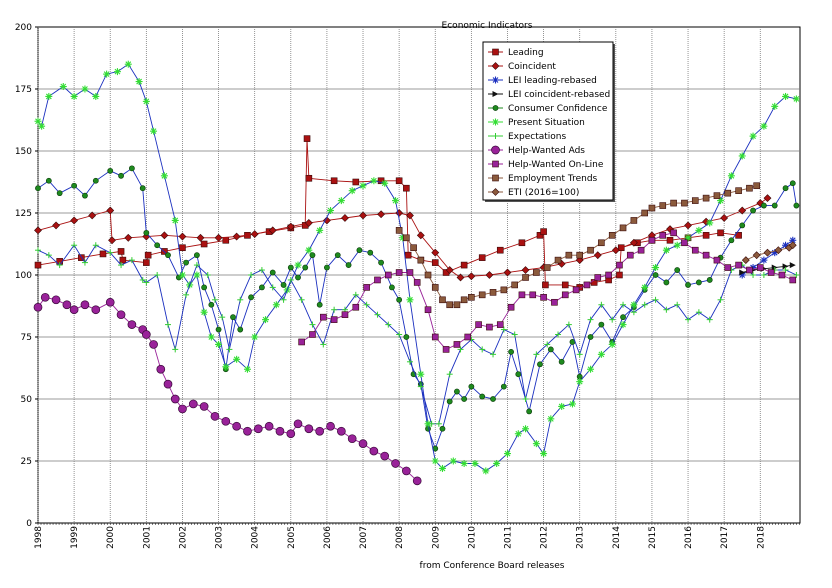 This screenshot has width=832, height=588. Describe the element at coordinates (495, 178) in the screenshot. I see `legend-marker-employment-trends` at that location.